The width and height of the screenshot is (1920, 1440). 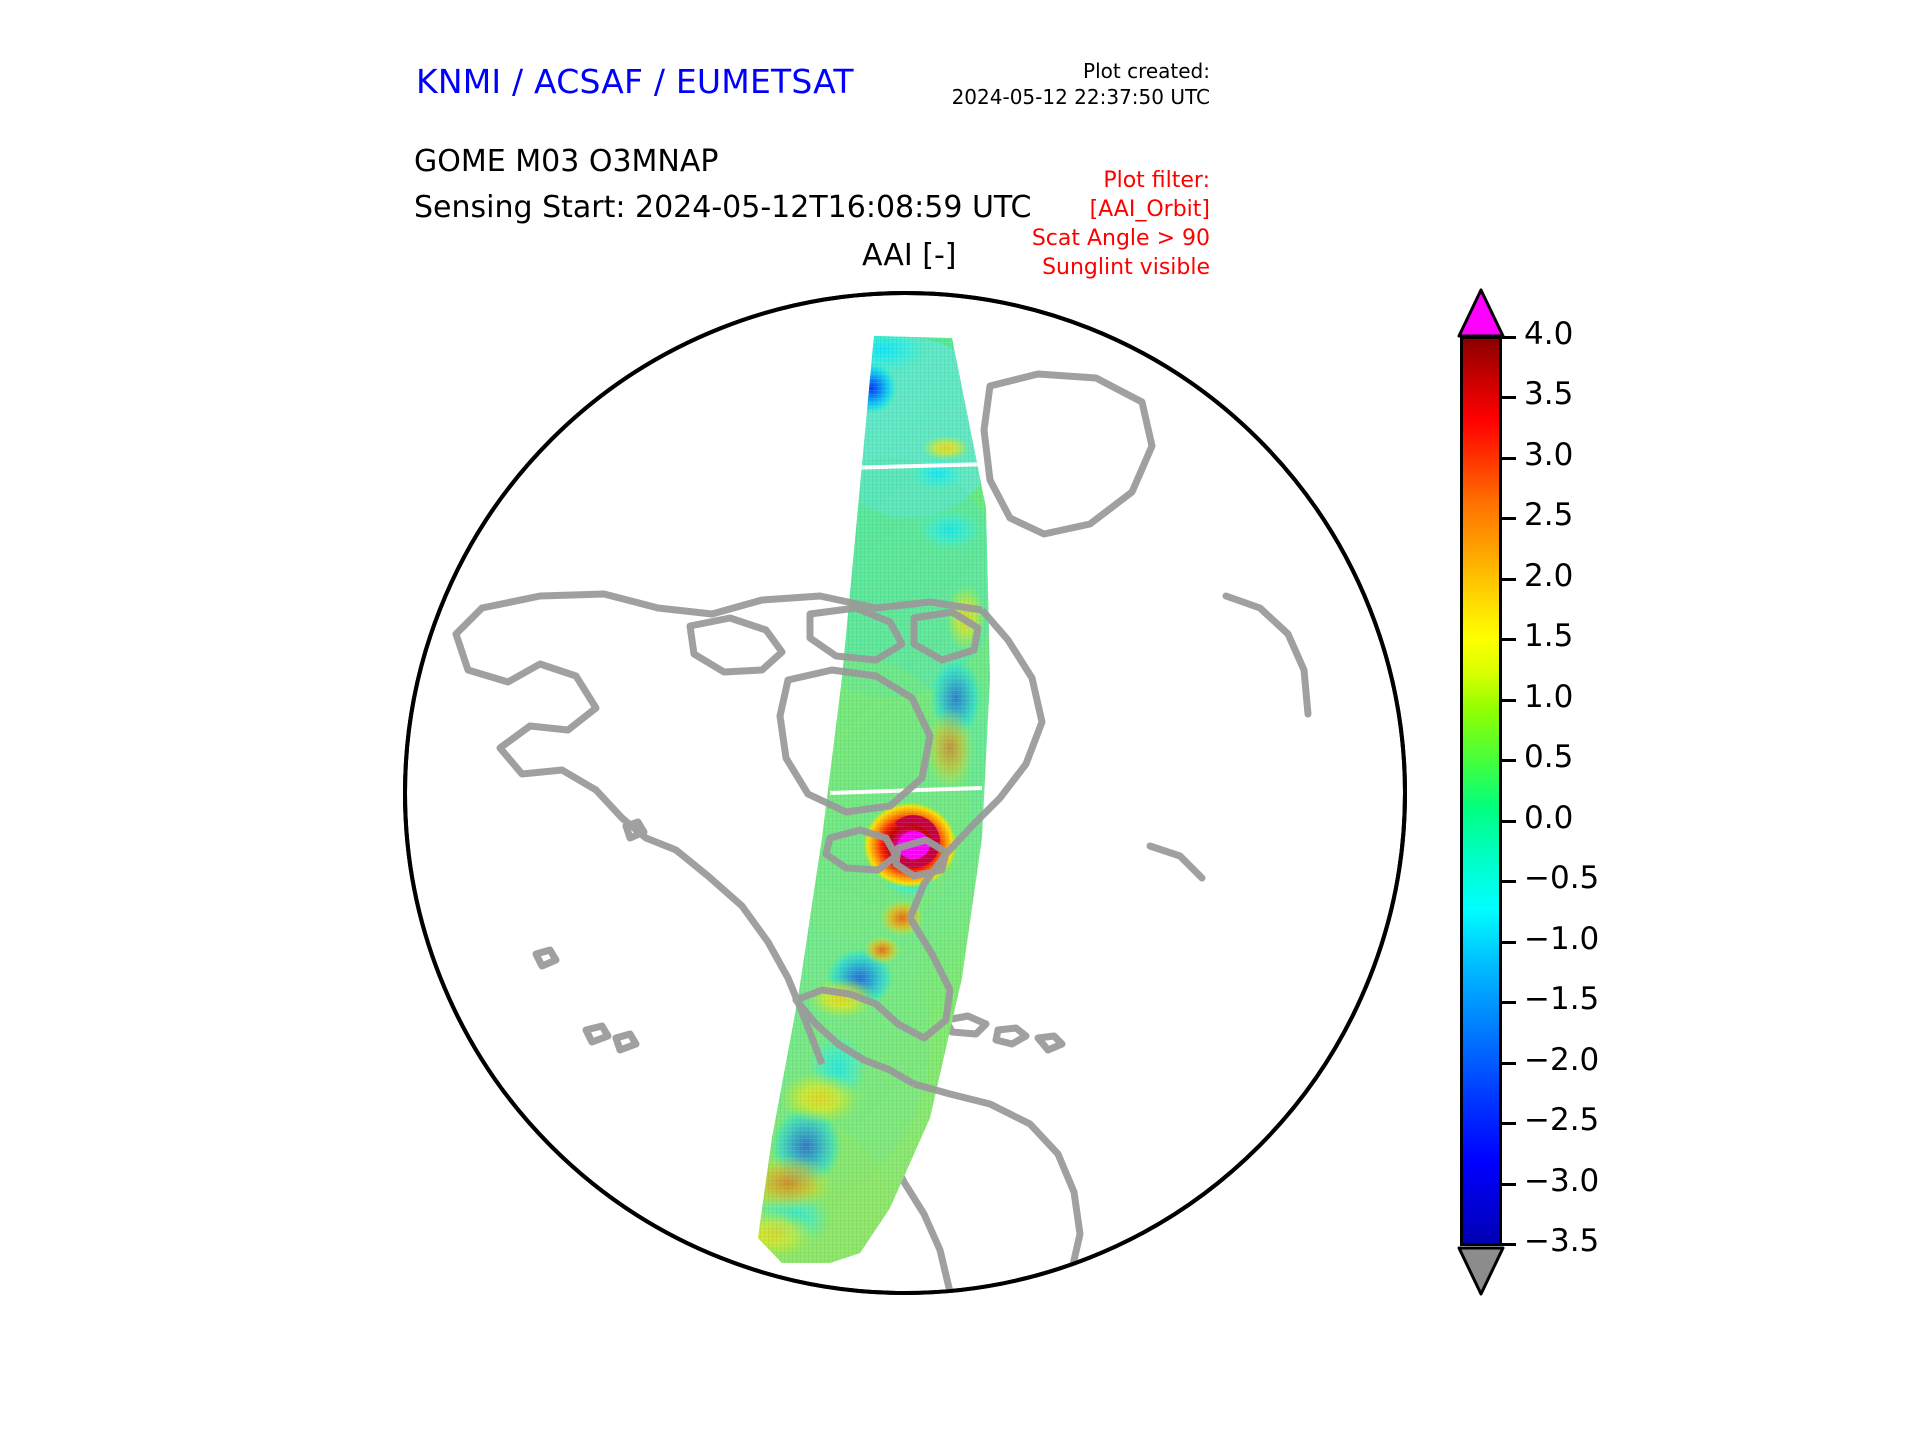 I want to click on colorbar-under-arrow-icon, so click(x=1481, y=1271).